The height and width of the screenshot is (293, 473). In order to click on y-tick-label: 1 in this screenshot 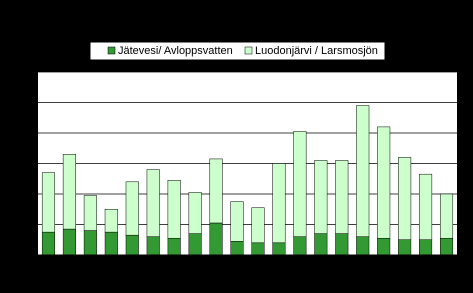, I will do `click(29, 224)`.